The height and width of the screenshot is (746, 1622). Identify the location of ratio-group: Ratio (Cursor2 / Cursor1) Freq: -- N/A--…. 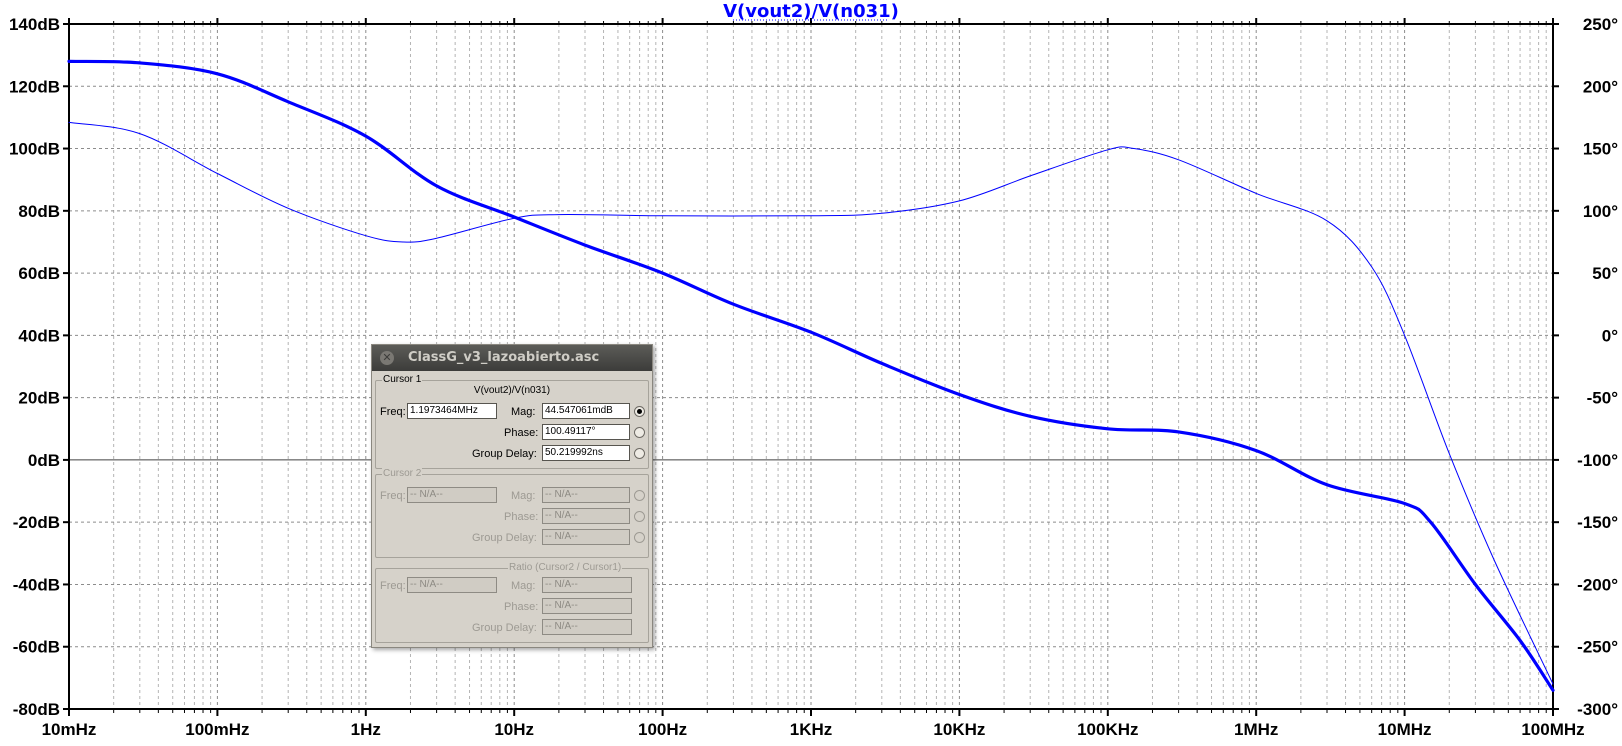
(512, 602).